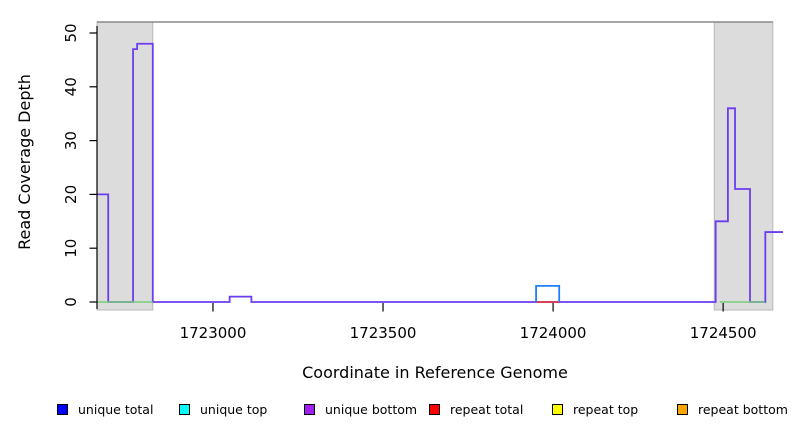 The height and width of the screenshot is (432, 792). Describe the element at coordinates (743, 166) in the screenshot. I see `repeat-region-right` at that location.